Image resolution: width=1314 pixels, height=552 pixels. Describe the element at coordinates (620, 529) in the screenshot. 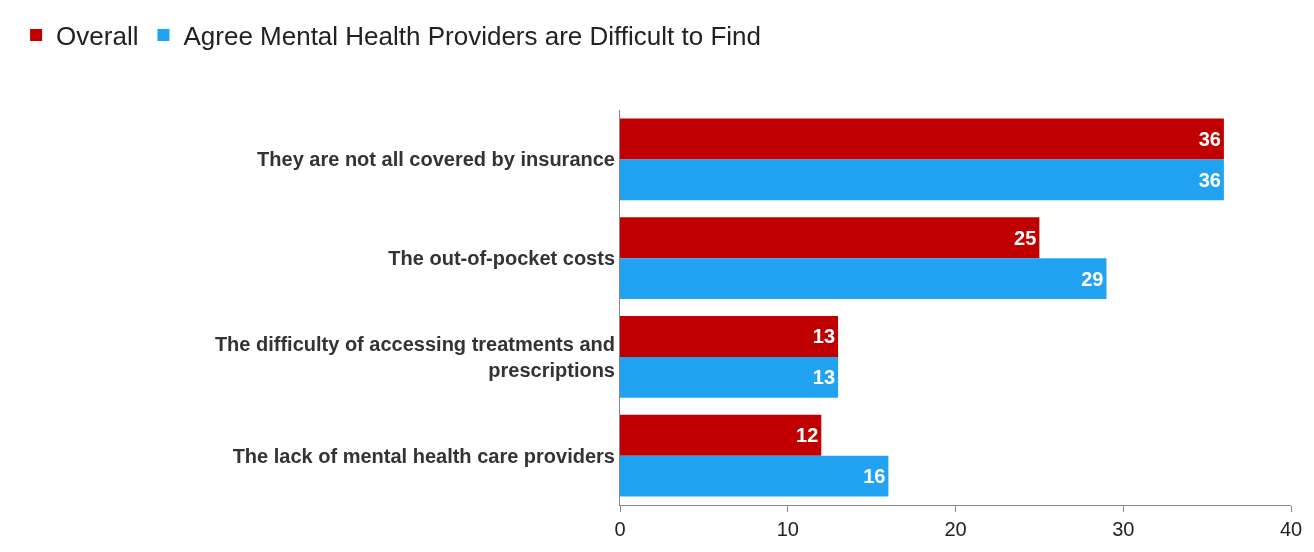

I see `x-tick-label: 0` at that location.